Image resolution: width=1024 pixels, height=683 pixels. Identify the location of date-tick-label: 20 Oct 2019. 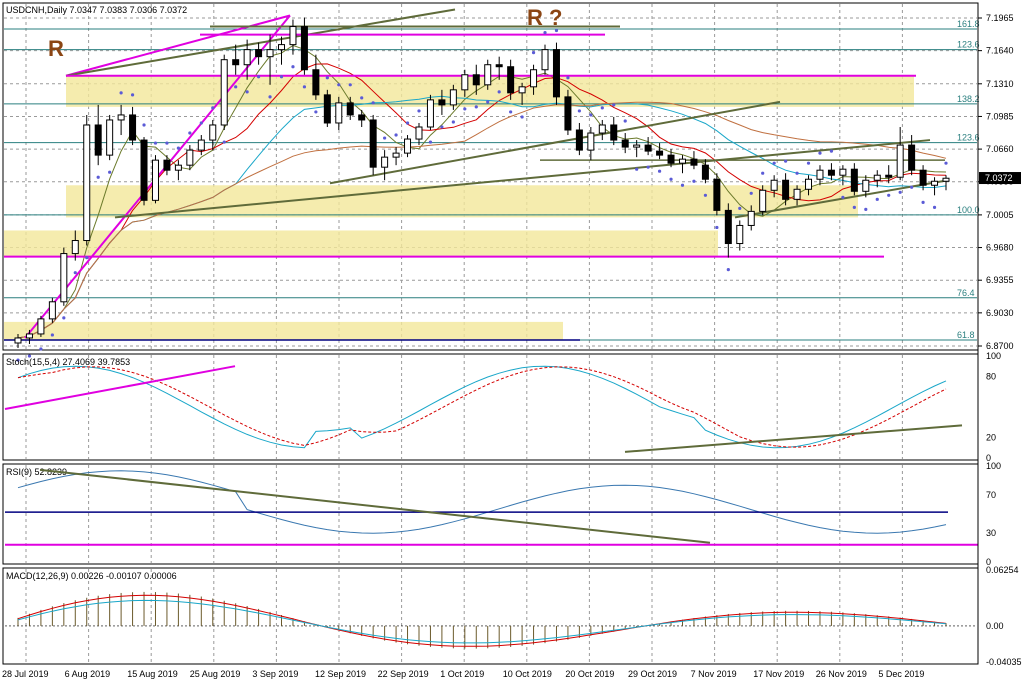
(589, 674).